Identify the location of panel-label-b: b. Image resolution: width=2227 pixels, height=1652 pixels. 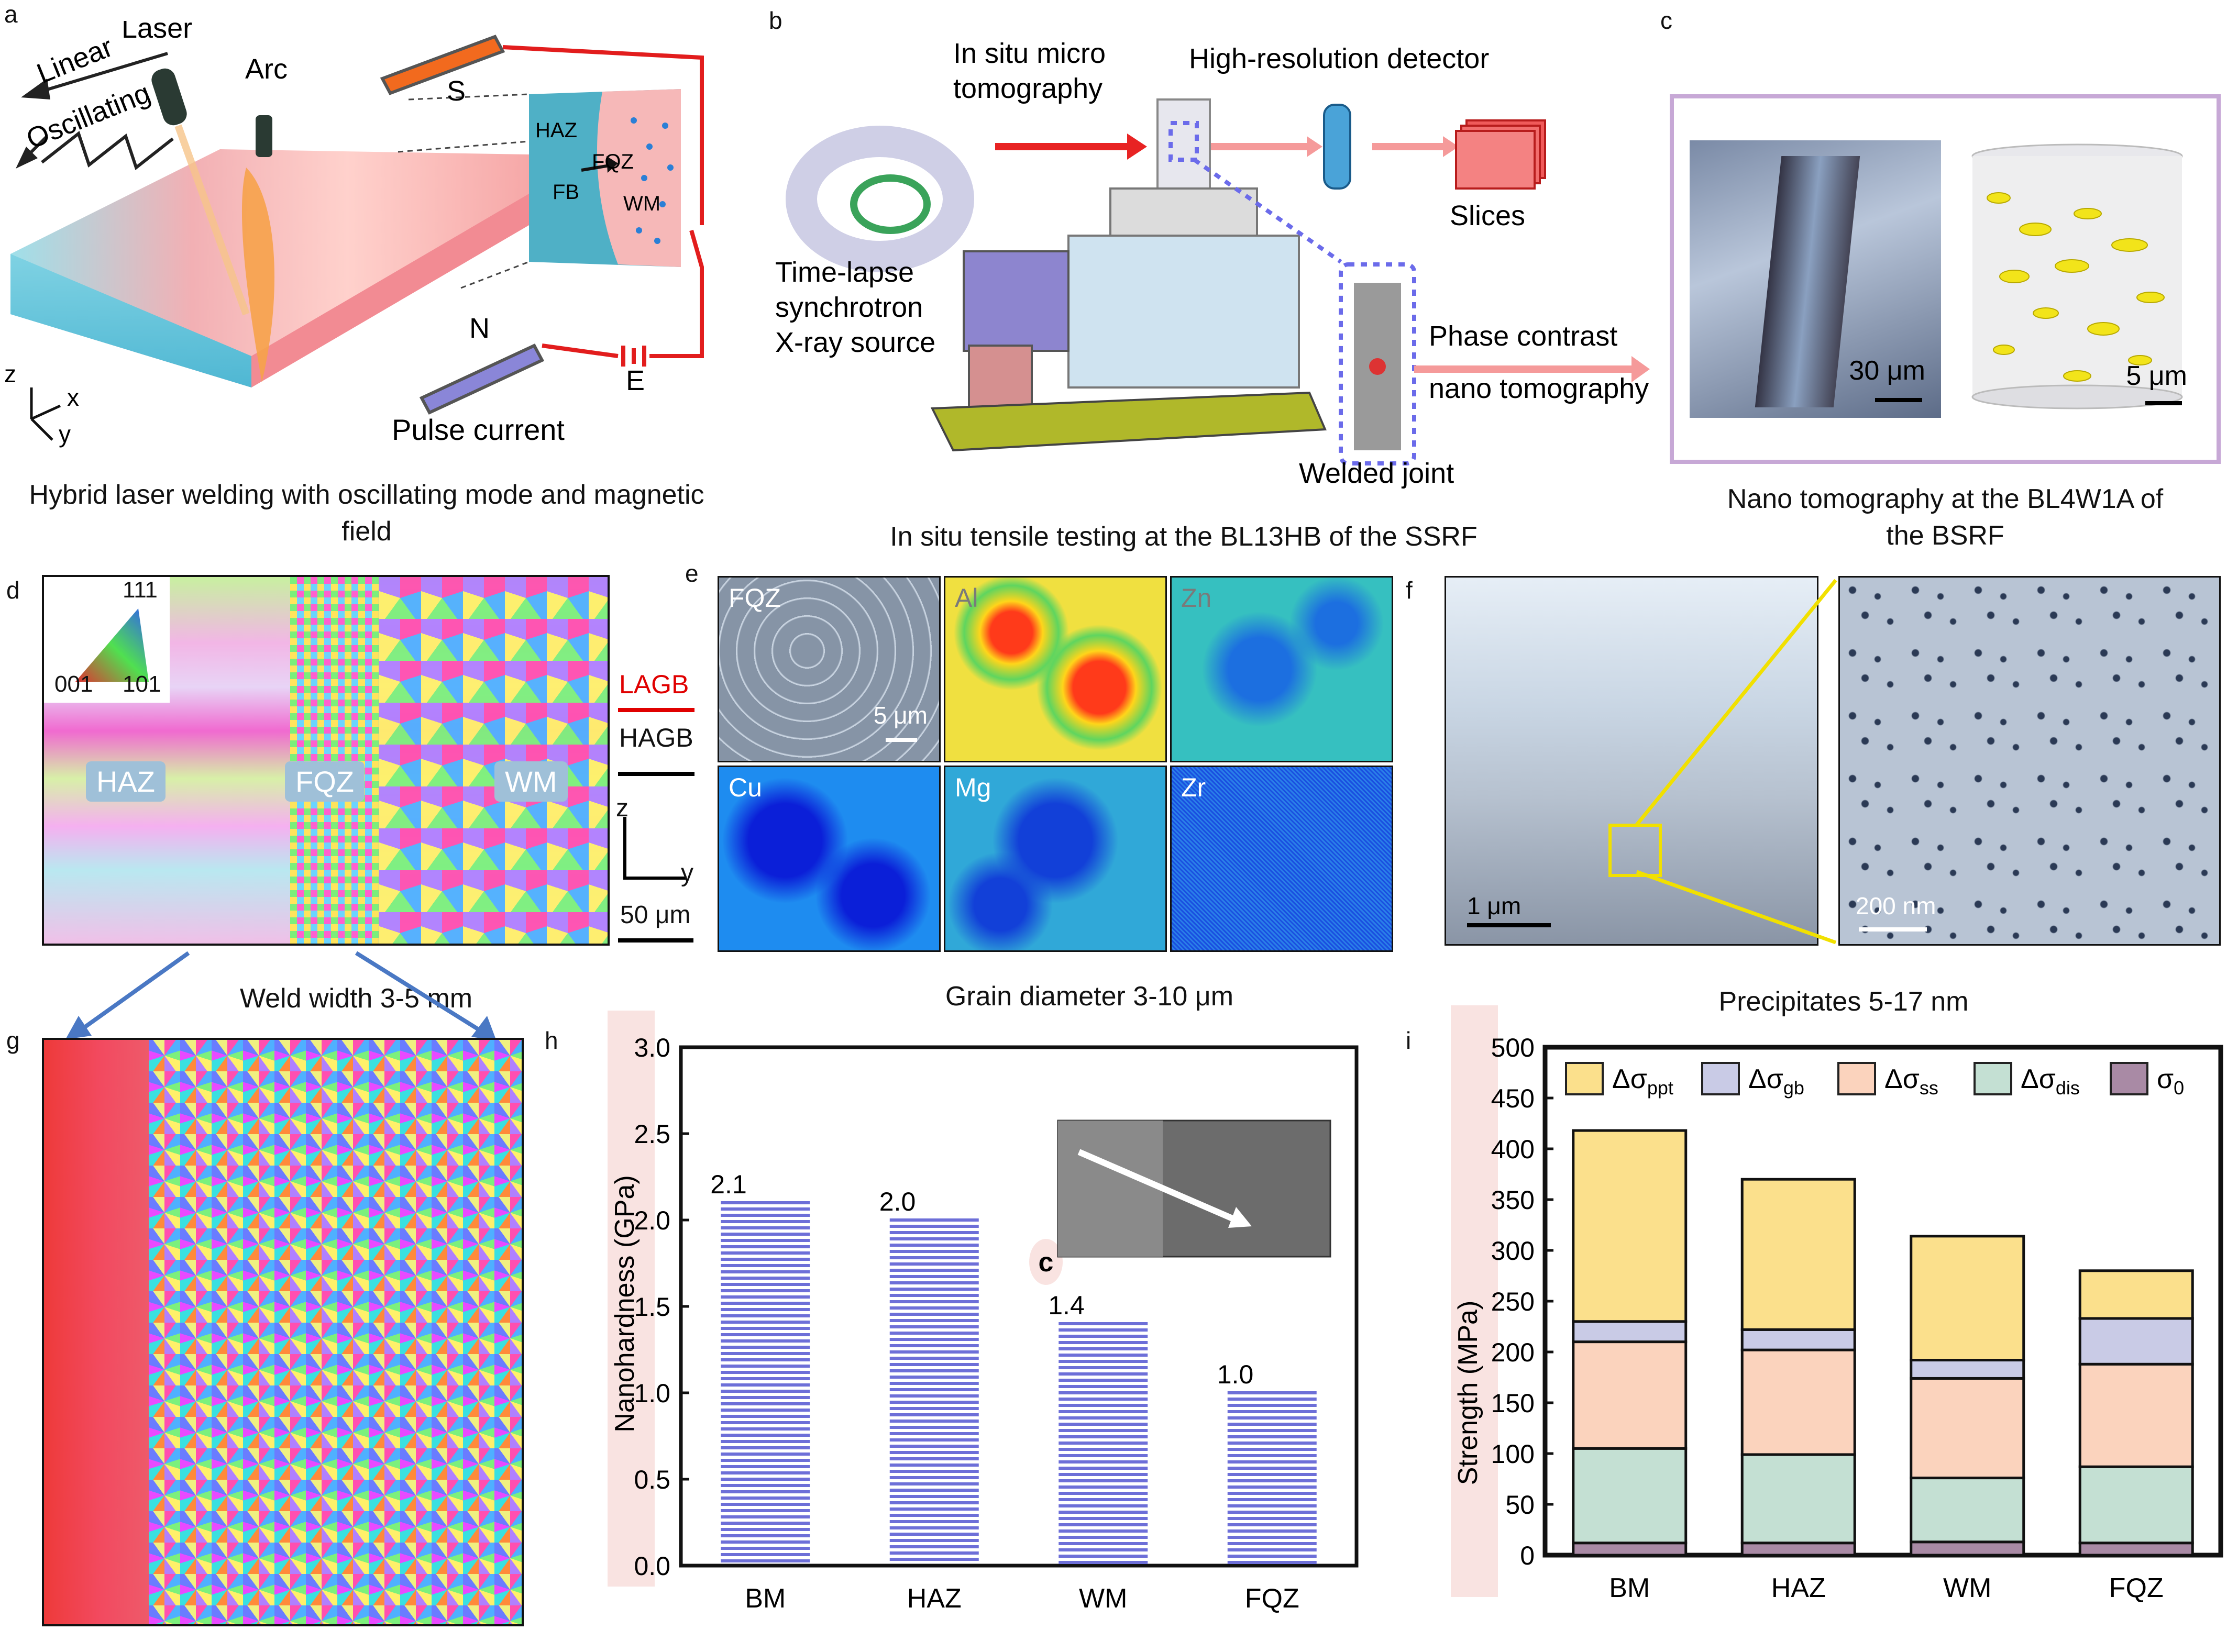
(775, 20).